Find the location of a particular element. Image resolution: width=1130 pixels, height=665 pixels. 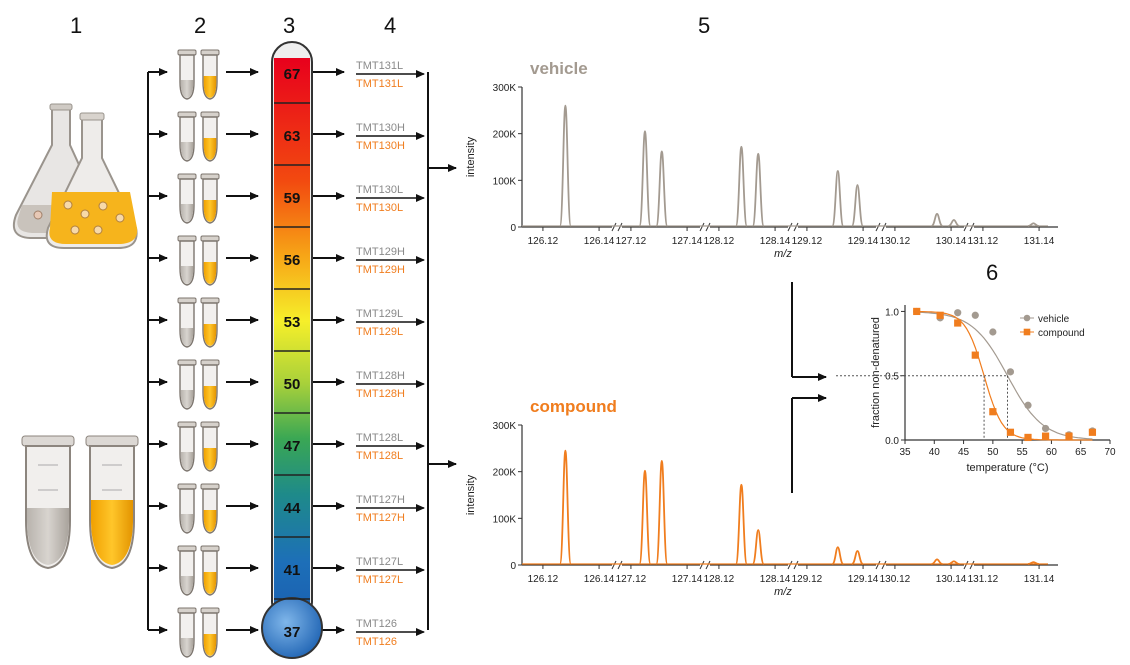

y-tick-label: 200K is located at coordinates (505, 473).